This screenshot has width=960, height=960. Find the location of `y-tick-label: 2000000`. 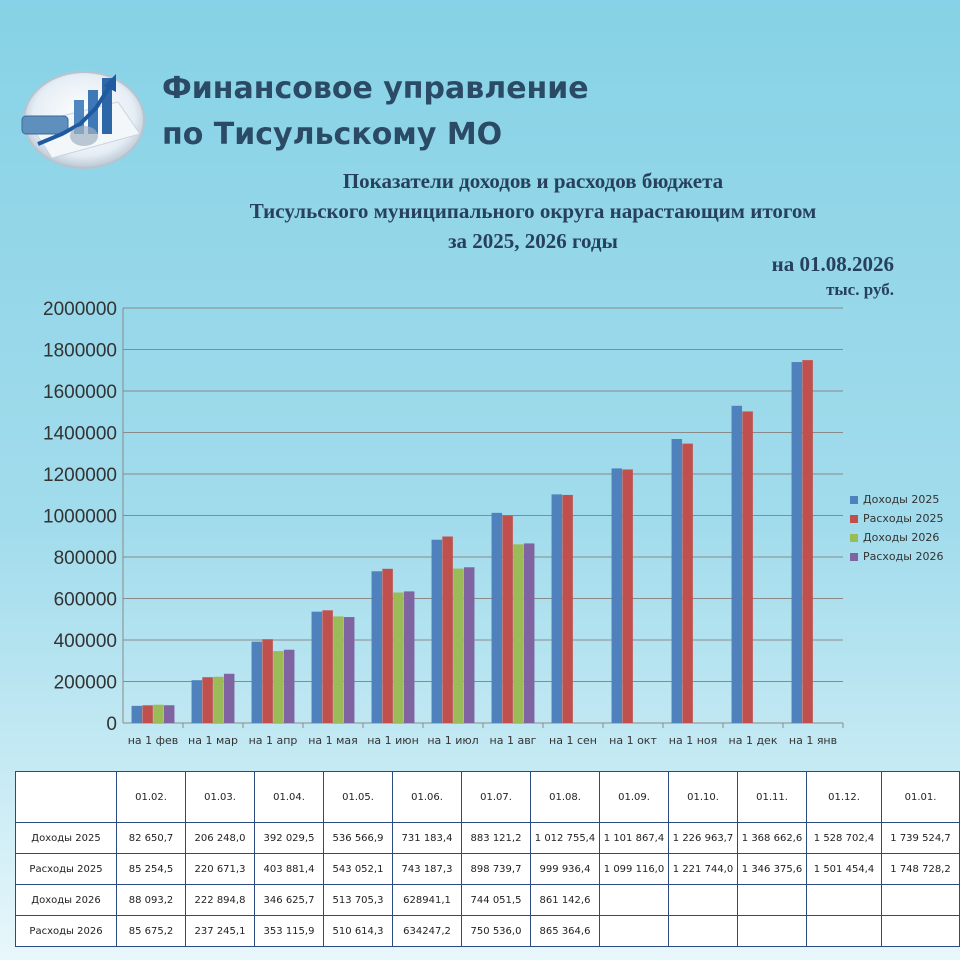

y-tick-label: 2000000 is located at coordinates (80, 309).